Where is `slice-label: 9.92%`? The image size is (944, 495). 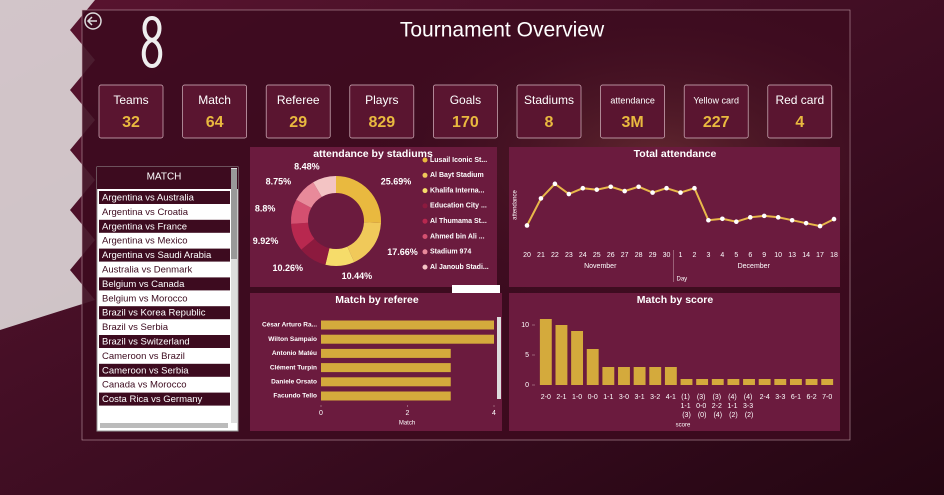 slice-label: 9.92% is located at coordinates (266, 241).